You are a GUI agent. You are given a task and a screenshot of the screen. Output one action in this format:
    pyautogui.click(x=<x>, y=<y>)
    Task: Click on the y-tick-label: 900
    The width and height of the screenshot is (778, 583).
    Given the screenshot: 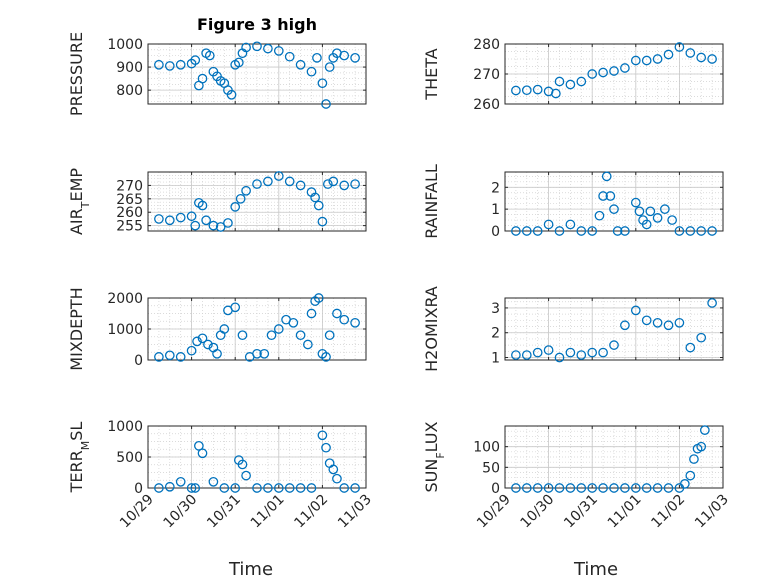 What is the action you would take?
    pyautogui.click(x=129, y=68)
    